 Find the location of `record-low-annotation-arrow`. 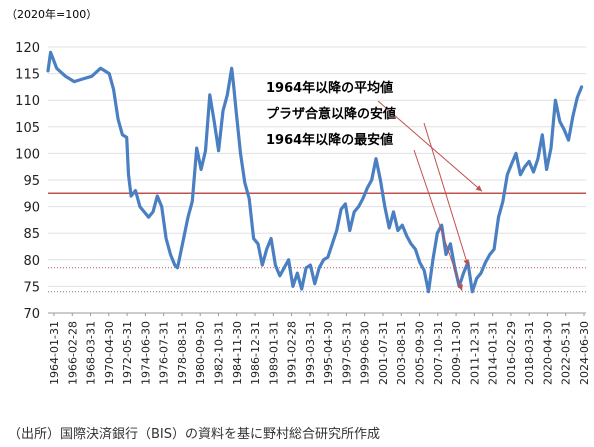

record-low-annotation-arrow is located at coordinates (438, 220).